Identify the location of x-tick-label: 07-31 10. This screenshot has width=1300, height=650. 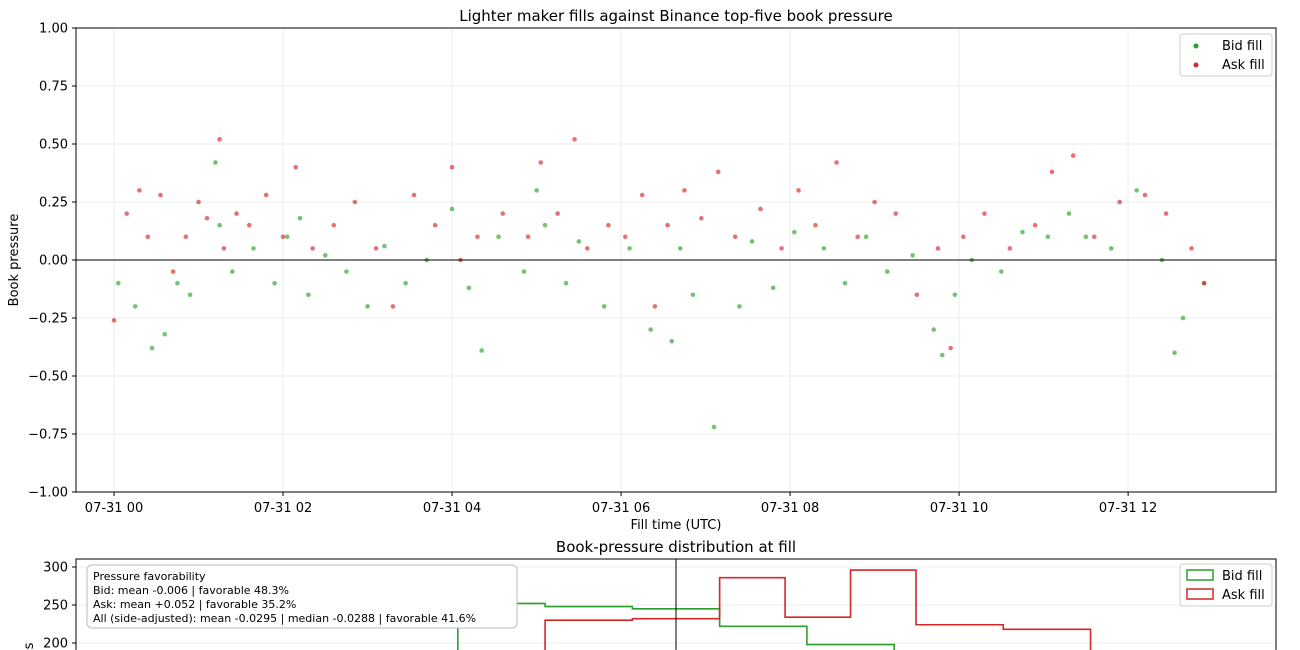
(959, 508).